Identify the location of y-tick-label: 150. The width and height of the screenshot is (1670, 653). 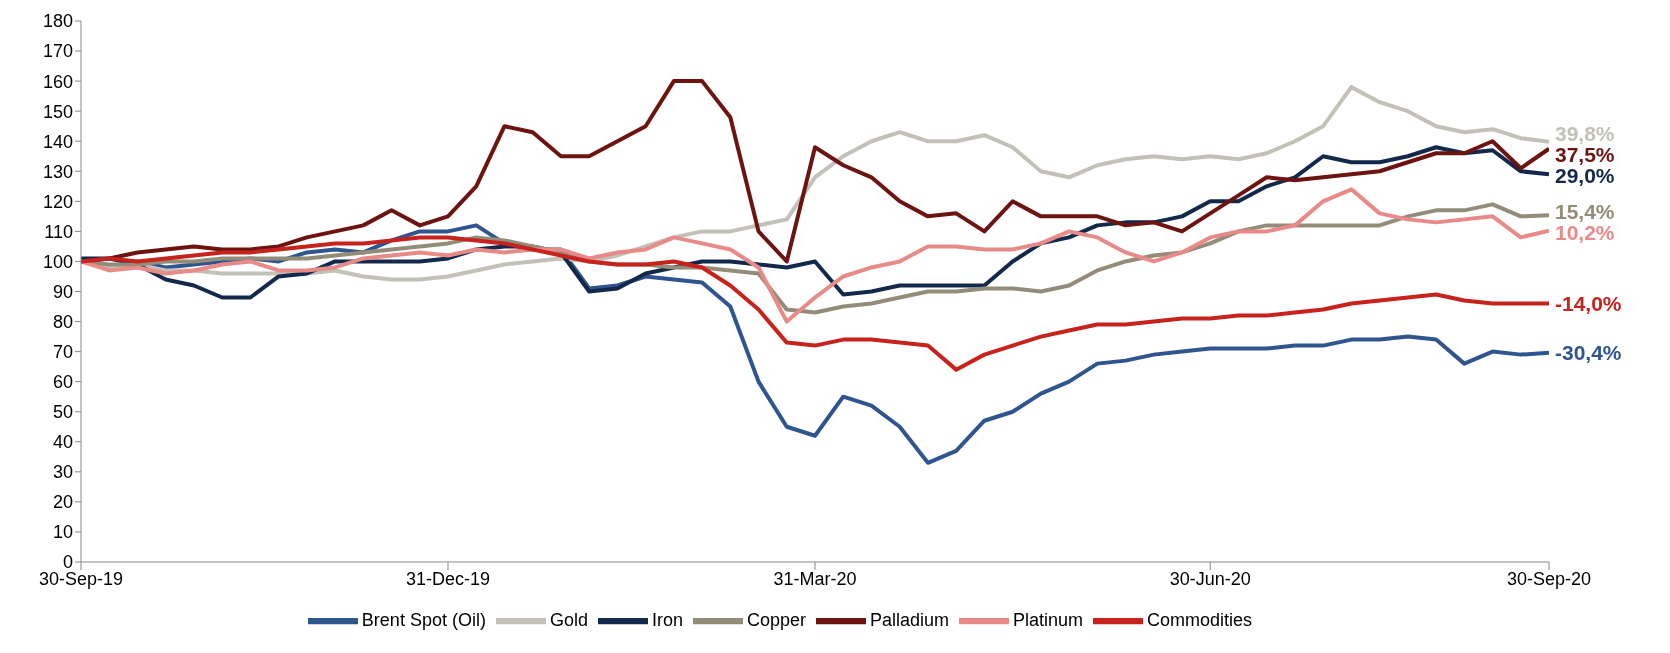
(57, 111).